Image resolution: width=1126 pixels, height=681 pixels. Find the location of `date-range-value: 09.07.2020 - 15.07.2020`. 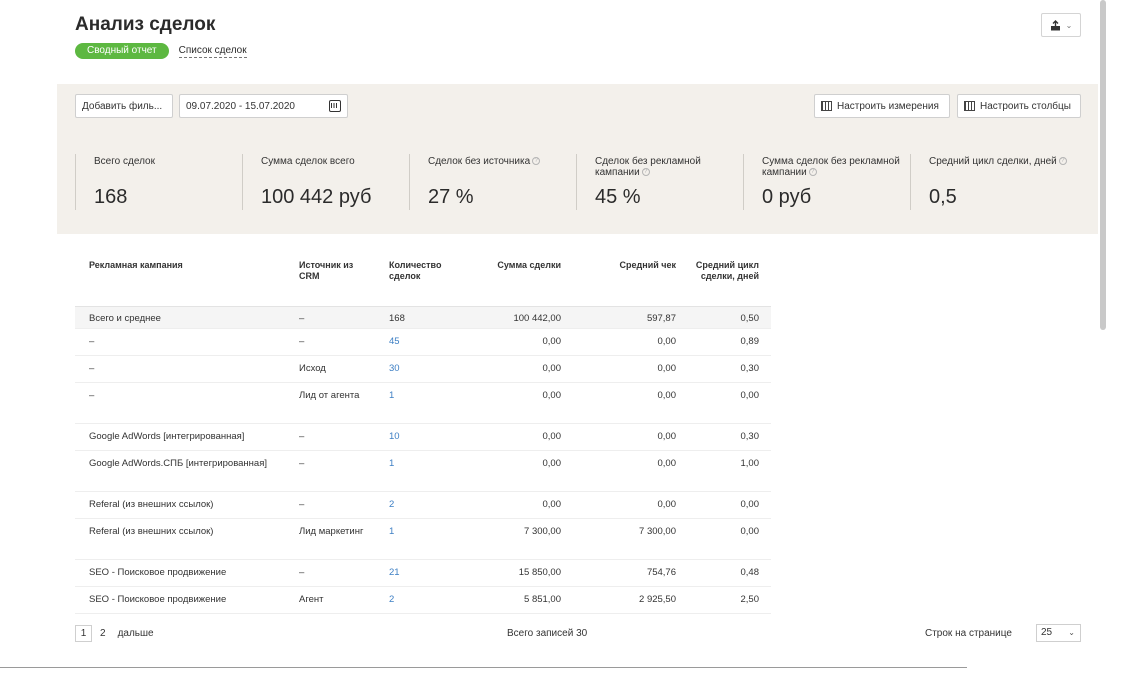

date-range-value: 09.07.2020 - 15.07.2020 is located at coordinates (240, 106).